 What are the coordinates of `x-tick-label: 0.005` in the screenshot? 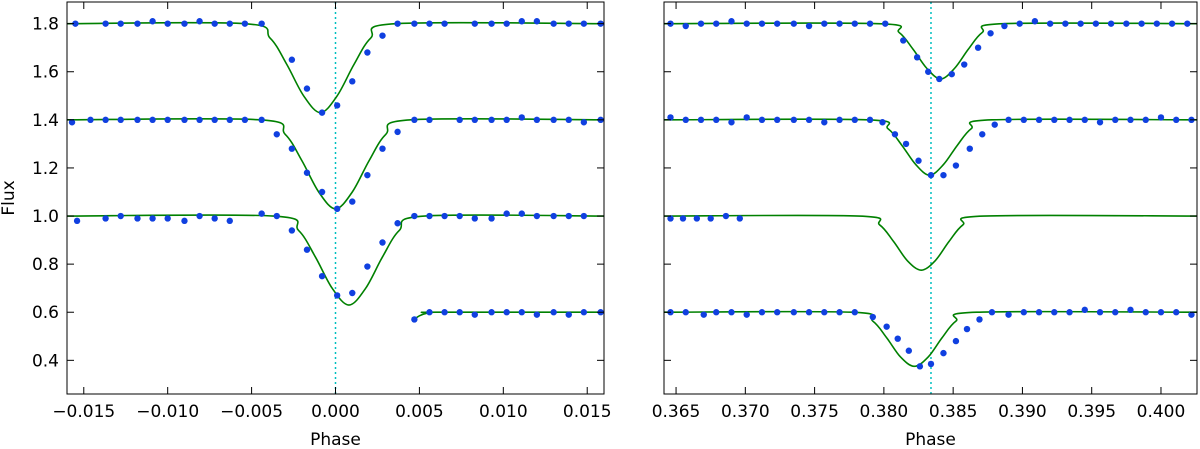 It's located at (419, 412).